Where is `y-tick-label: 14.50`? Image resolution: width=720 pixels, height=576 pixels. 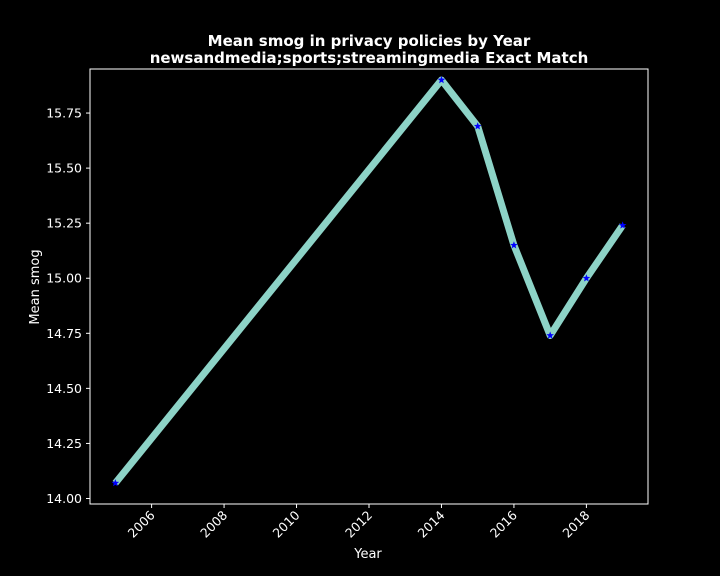 y-tick-label: 14.50 is located at coordinates (64, 388).